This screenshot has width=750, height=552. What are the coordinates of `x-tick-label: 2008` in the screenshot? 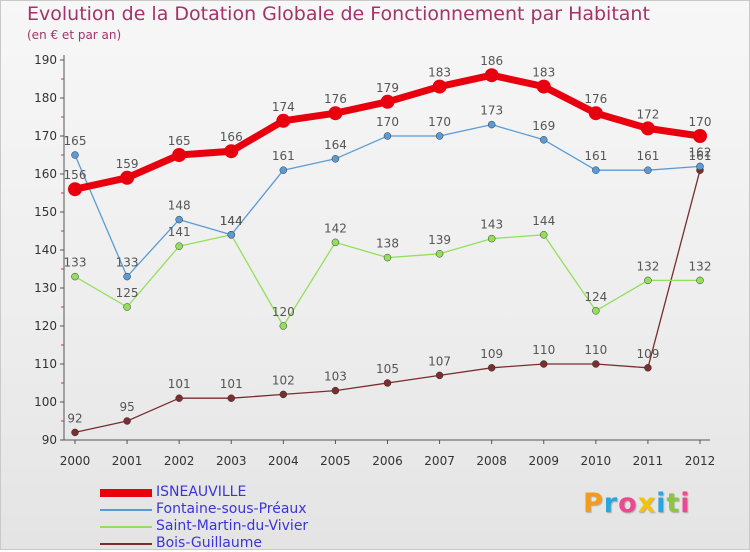 It's located at (491, 461).